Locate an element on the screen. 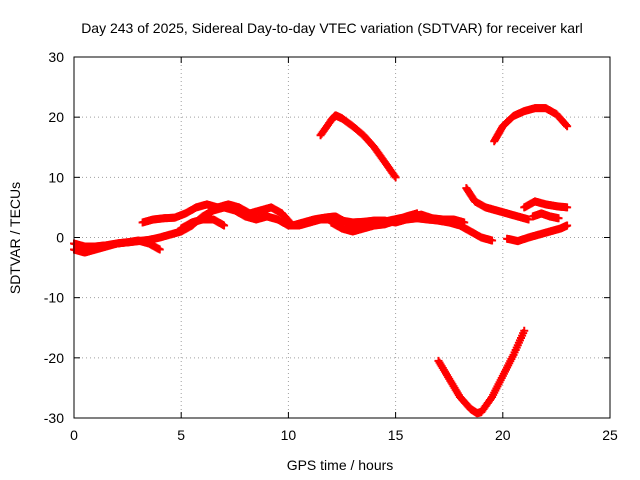  series-track-l is located at coordinates (481, 372).